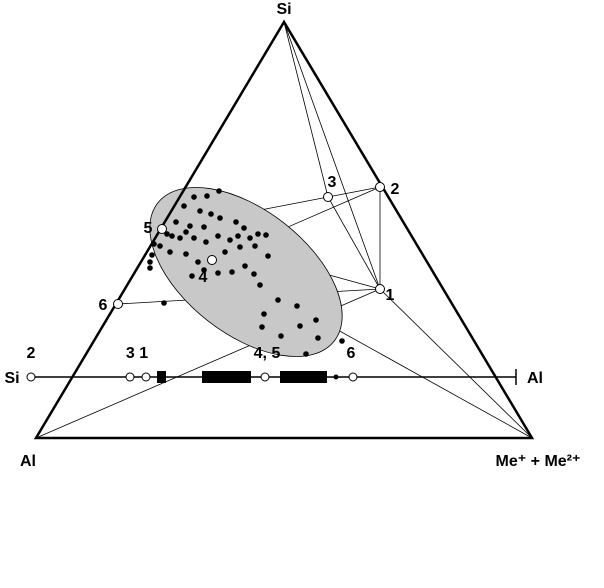  I want to click on points: 1 2 3 4 5 6, so click(249, 244).